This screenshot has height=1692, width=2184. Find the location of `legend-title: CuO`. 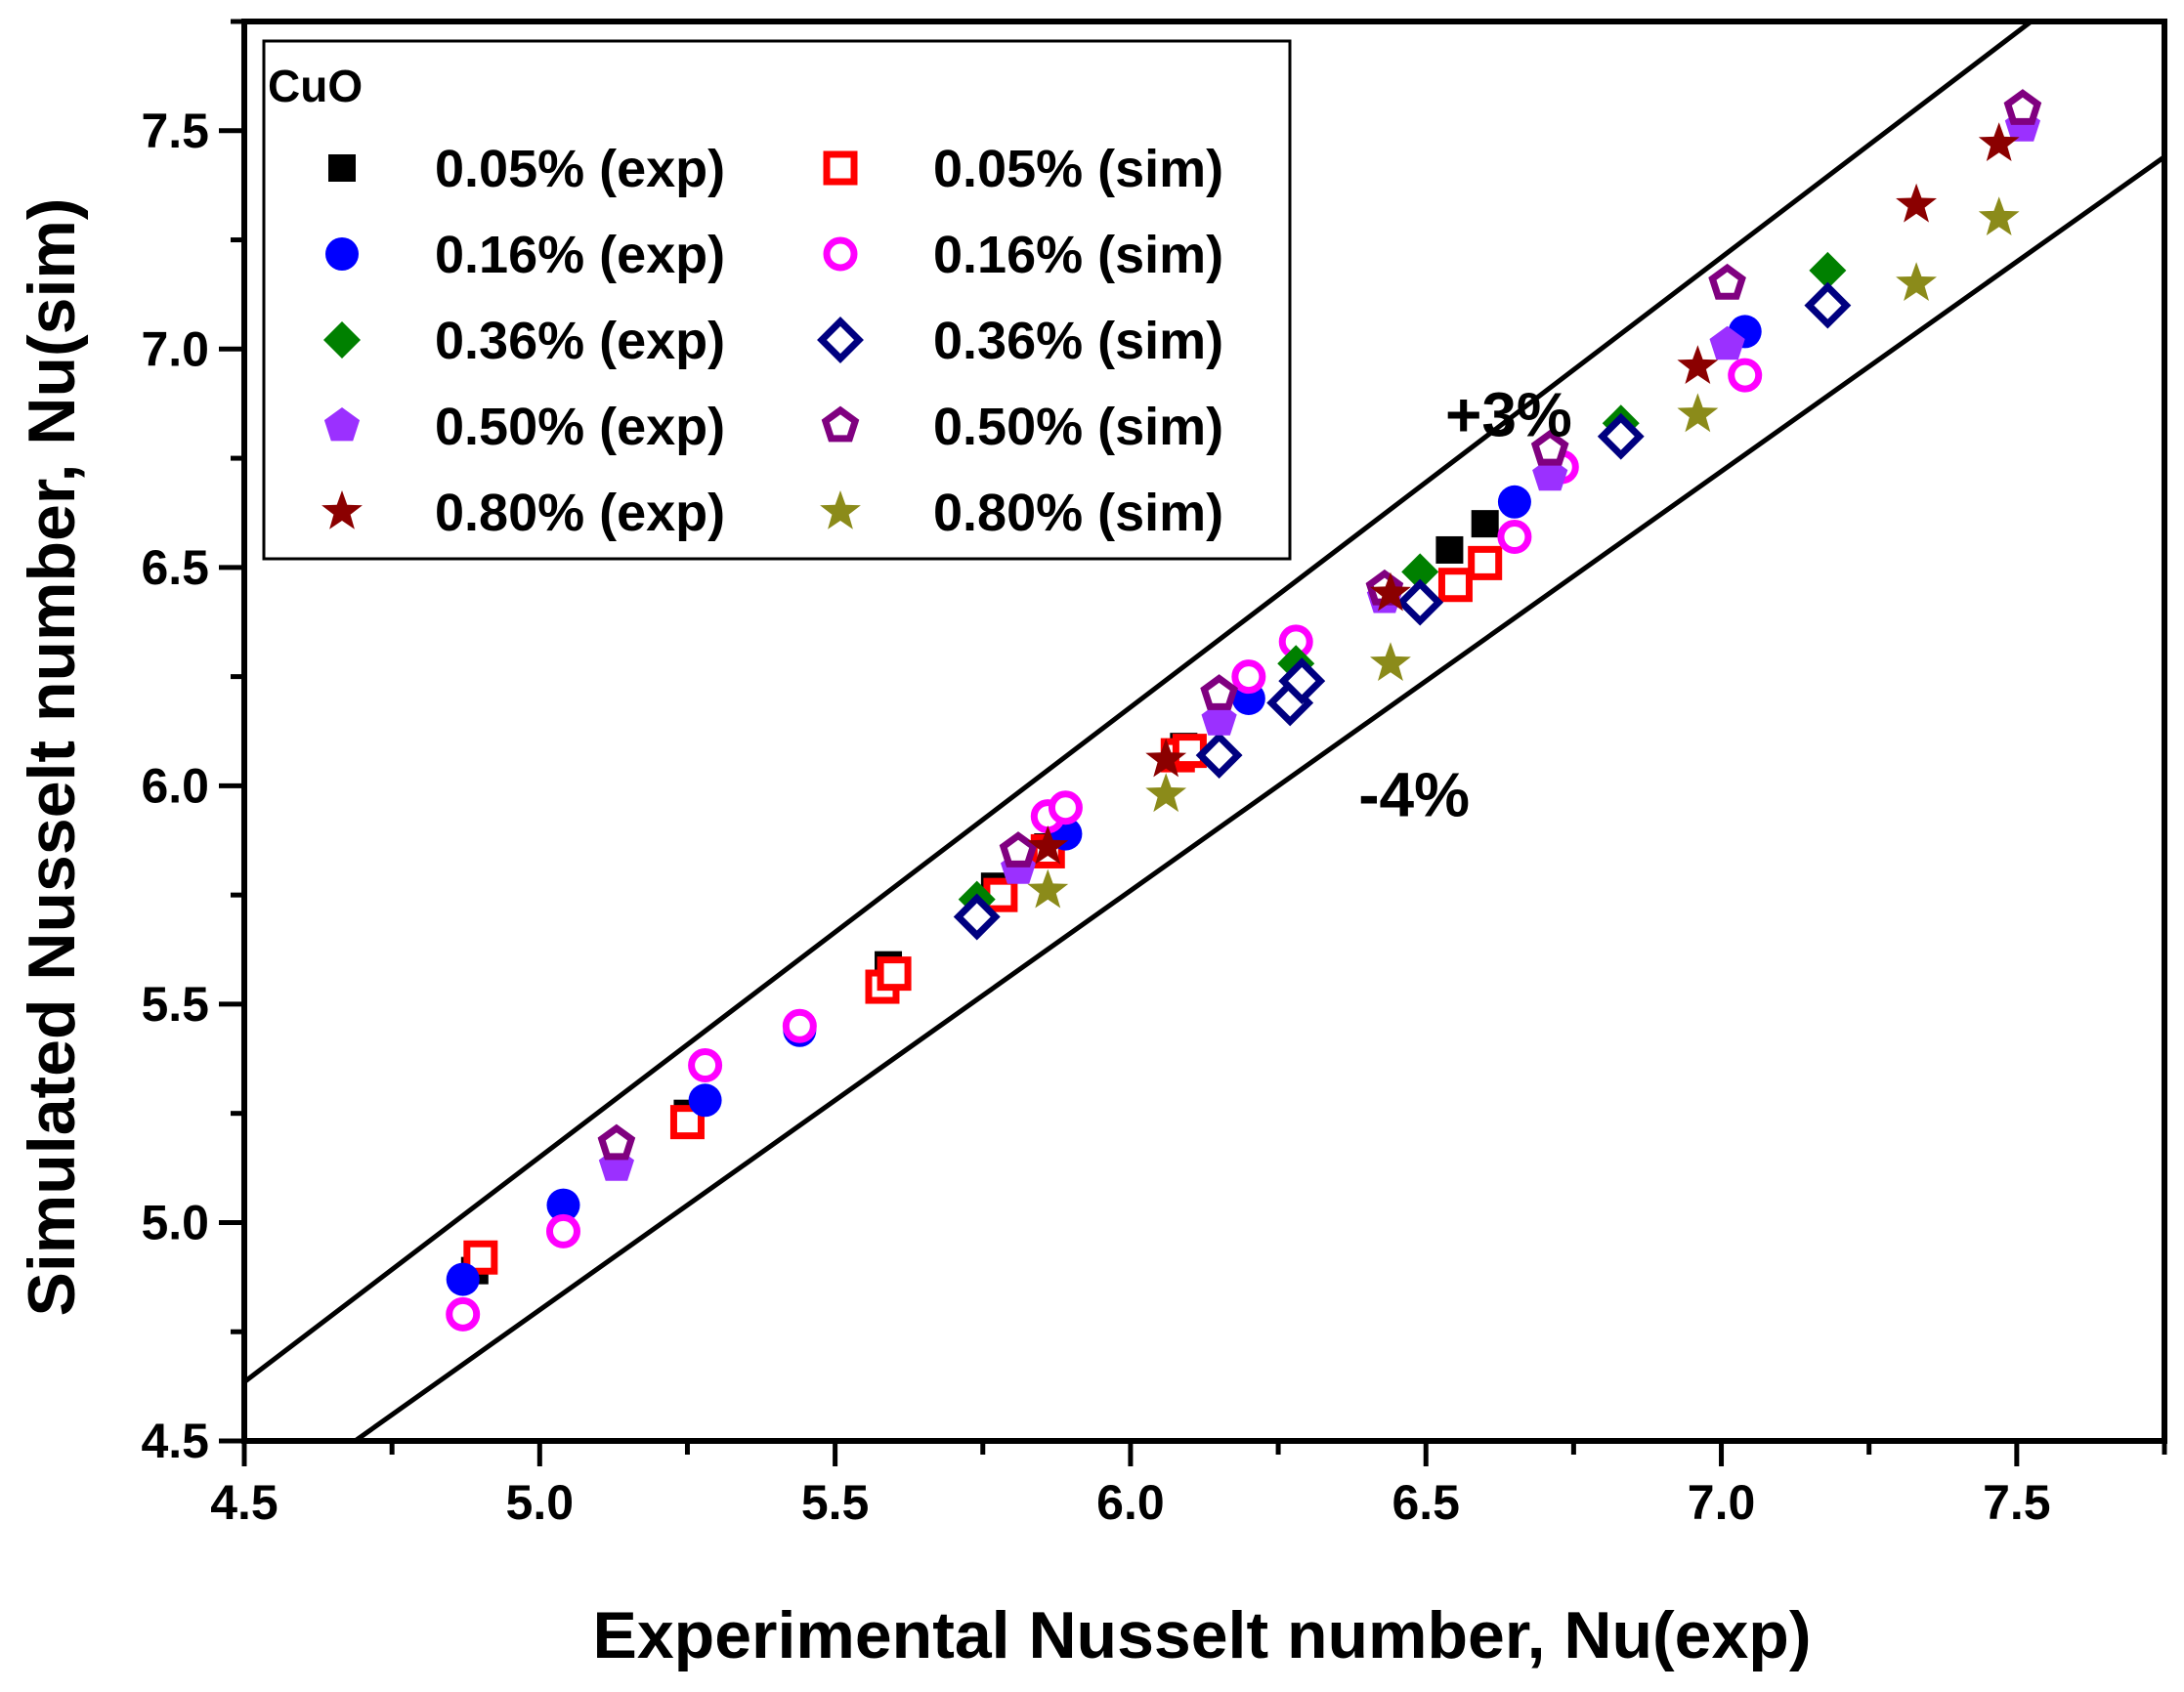

legend-title: CuO is located at coordinates (315, 86).